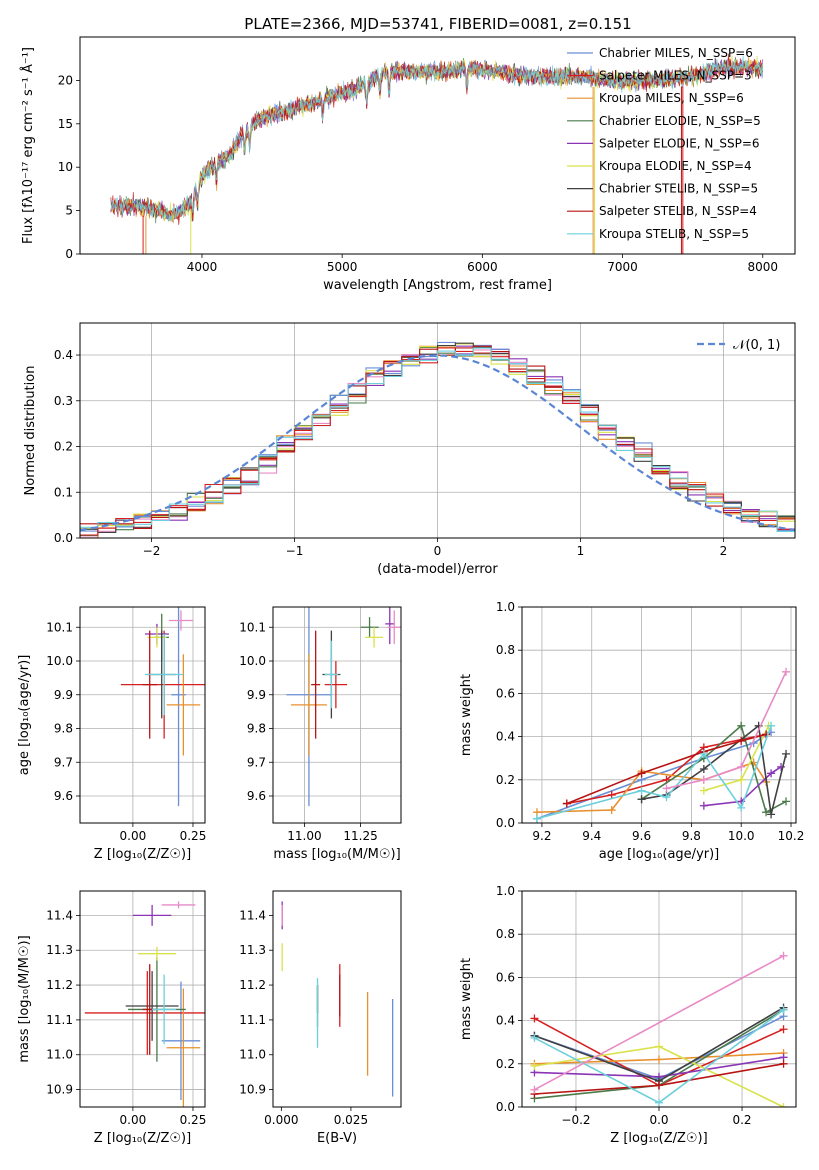  I want to click on x-tick-label: 11.00, so click(304, 836).